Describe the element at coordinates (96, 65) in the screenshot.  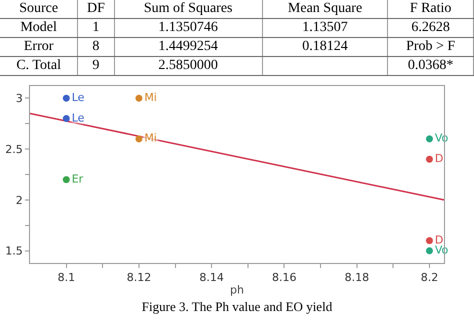
I see `text: 9` at that location.